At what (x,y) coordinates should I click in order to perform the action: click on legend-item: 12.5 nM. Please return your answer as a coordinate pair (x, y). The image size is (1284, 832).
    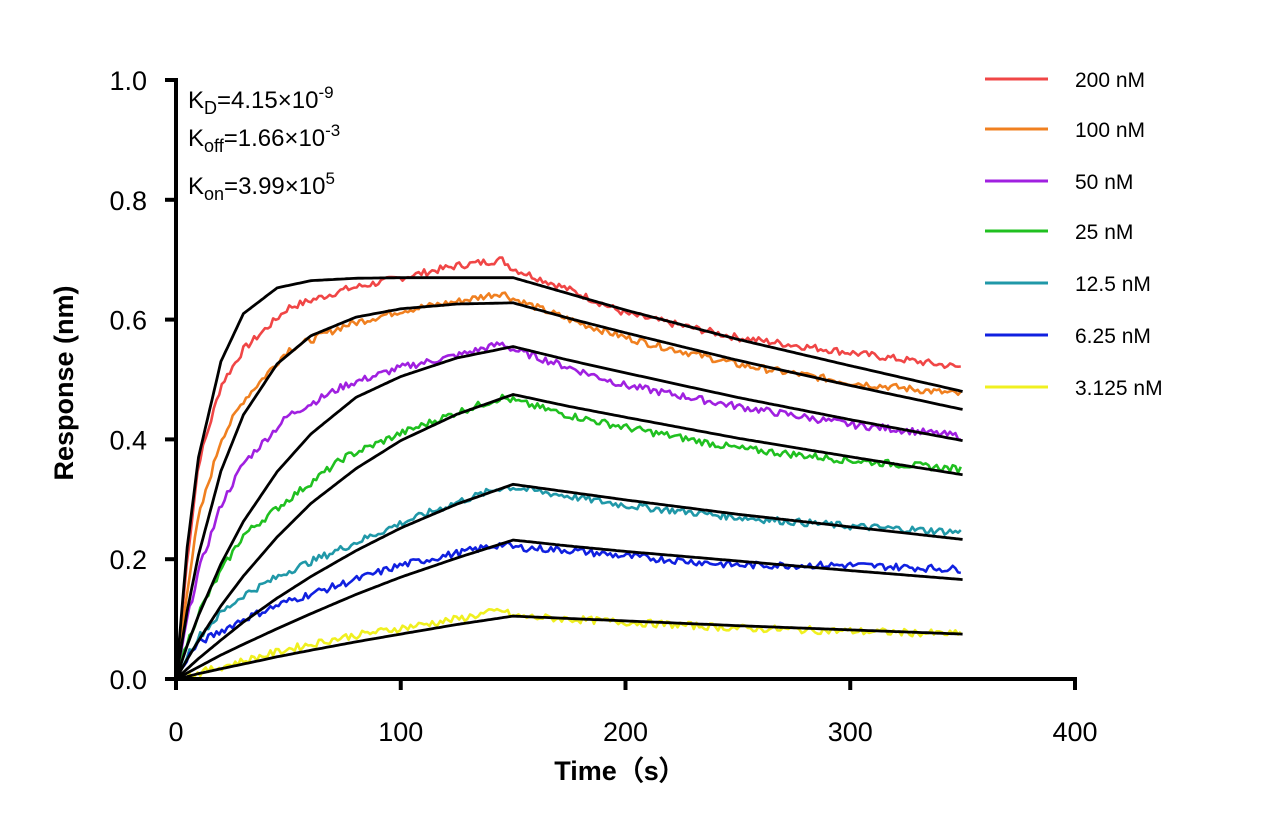
    Looking at the image, I should click on (1068, 284).